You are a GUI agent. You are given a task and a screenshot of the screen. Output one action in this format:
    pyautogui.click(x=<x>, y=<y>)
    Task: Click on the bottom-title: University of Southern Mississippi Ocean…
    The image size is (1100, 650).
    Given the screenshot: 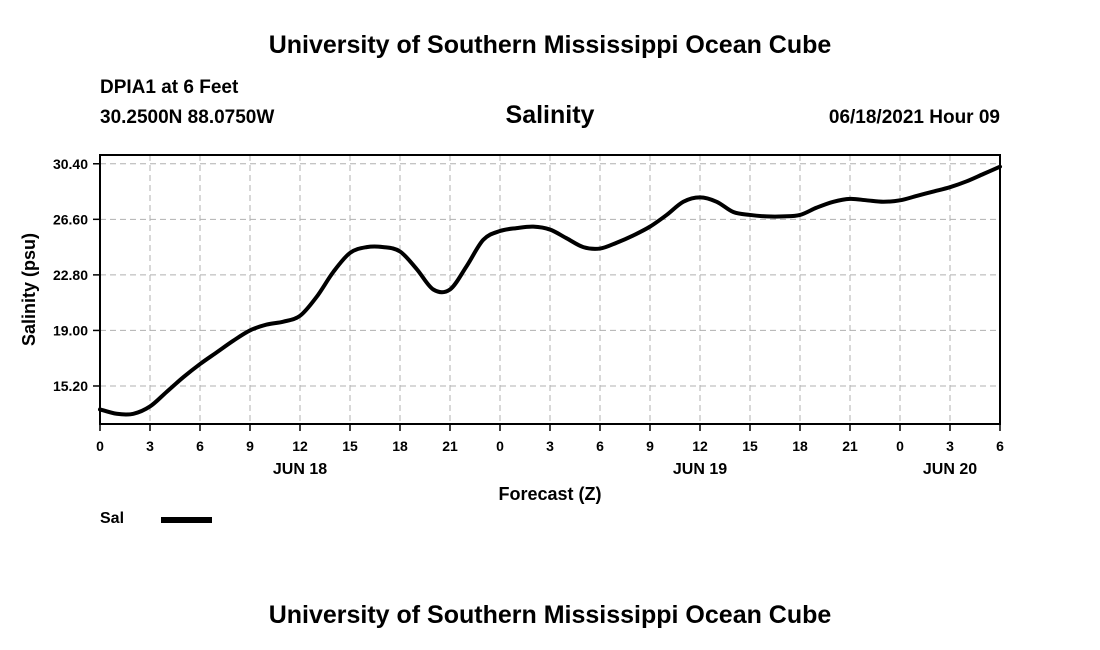 What is the action you would take?
    pyautogui.click(x=550, y=615)
    